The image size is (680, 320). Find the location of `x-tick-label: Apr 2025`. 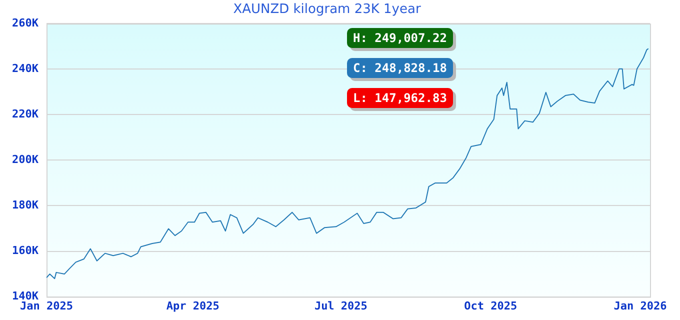

x-tick-label: Apr 2025 is located at coordinates (193, 305).